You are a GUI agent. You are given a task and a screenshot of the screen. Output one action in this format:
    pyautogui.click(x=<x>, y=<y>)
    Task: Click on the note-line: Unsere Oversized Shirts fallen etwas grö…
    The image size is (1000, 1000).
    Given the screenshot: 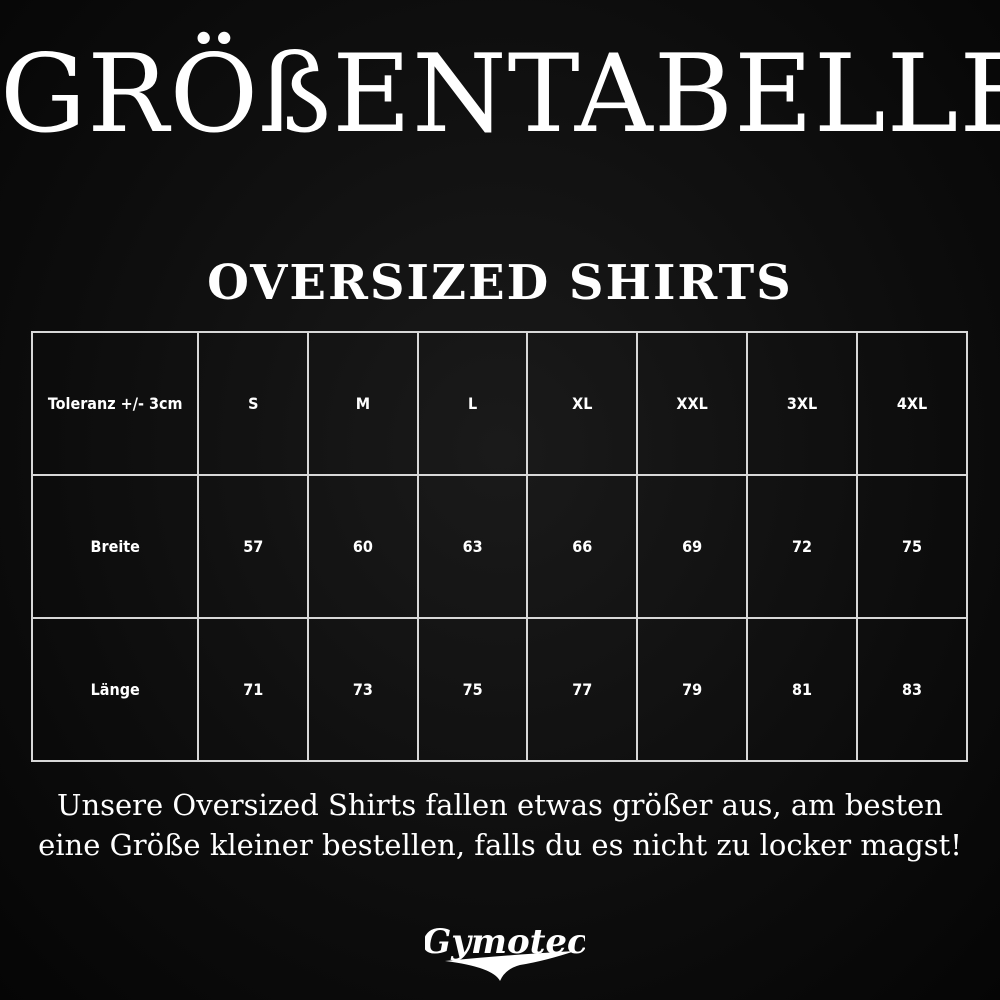 What is the action you would take?
    pyautogui.click(x=500, y=805)
    